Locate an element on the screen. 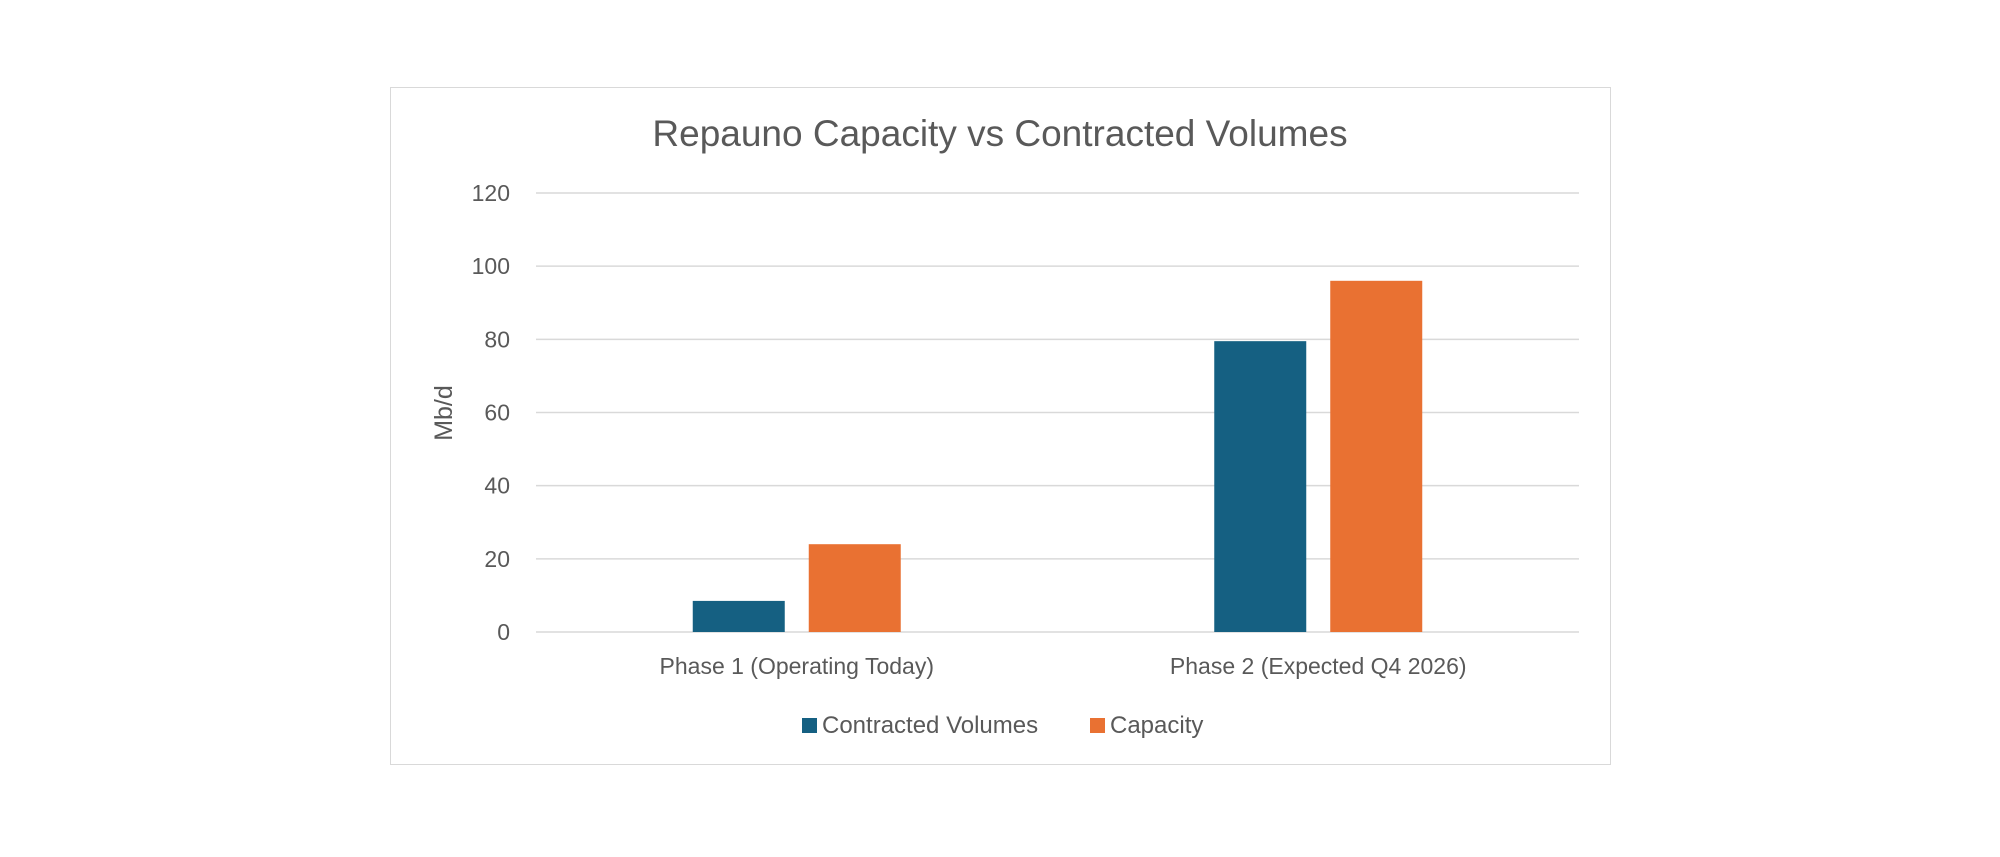 This screenshot has width=2000, height=857. y-tick-labels: 0 20 40 60 80 100 120 is located at coordinates (491, 412).